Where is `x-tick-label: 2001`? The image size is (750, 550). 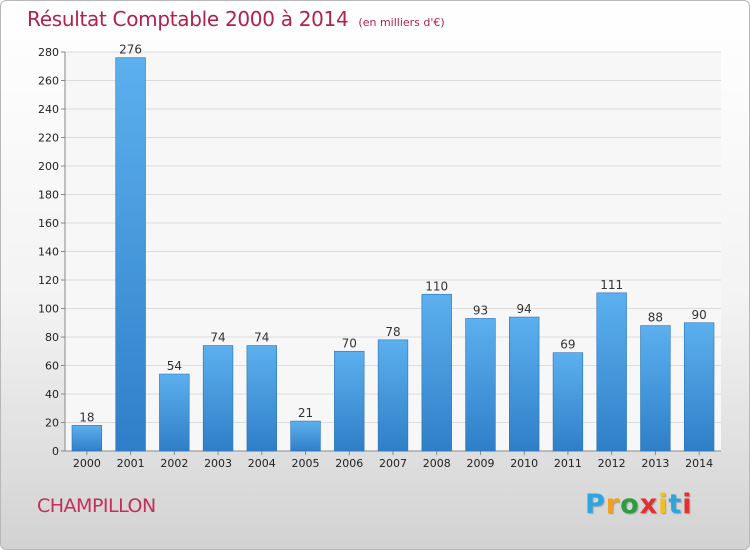 x-tick-label: 2001 is located at coordinates (131, 463).